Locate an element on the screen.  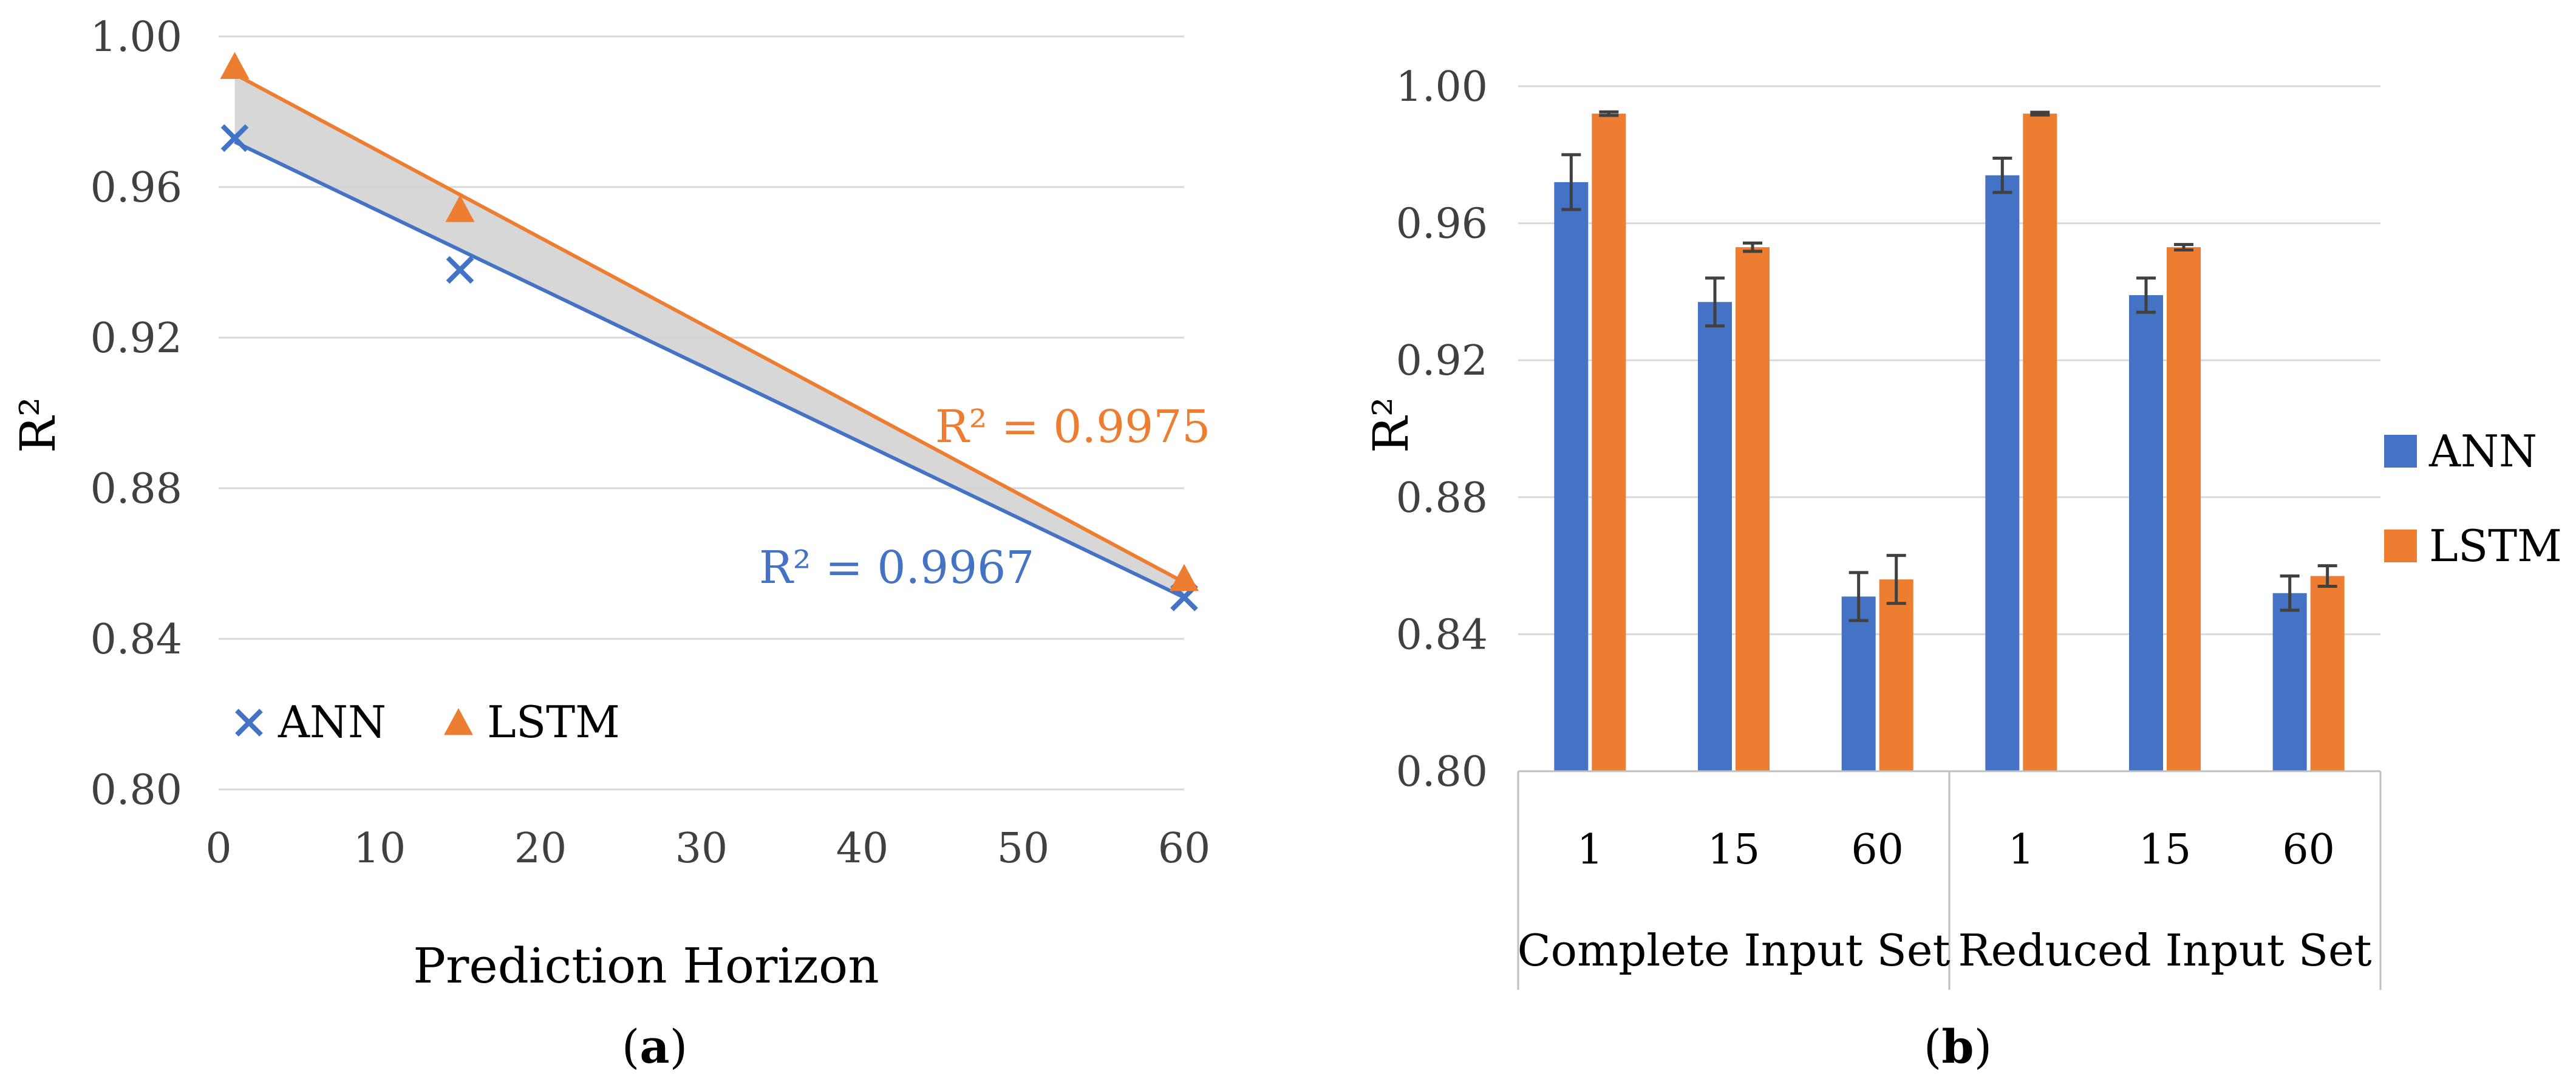
panel-b-y-tick-label: 0.84 is located at coordinates (1442, 635).